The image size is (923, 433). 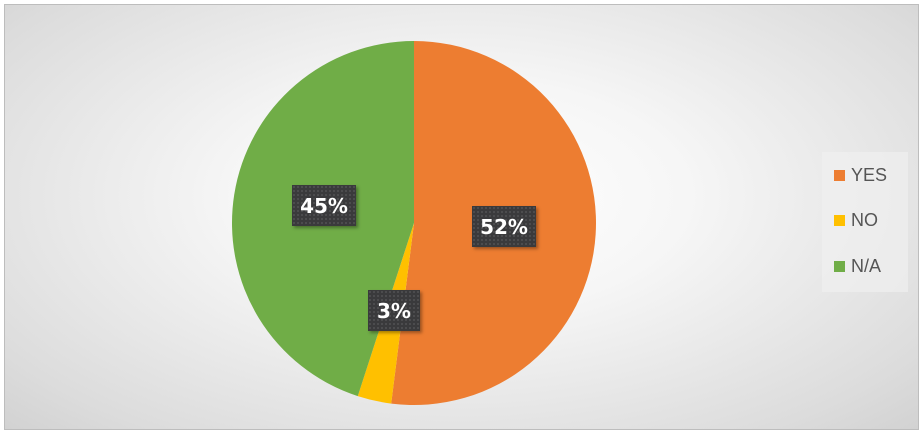 I want to click on data-label-na: 45%, so click(x=324, y=205).